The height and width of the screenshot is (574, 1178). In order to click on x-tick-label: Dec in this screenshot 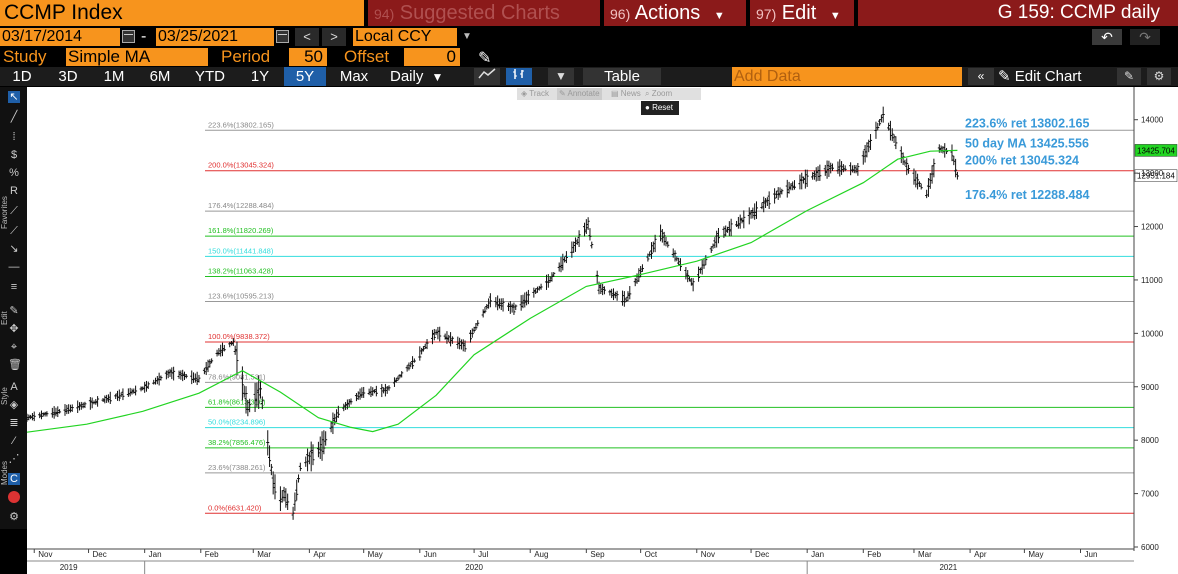, I will do `click(762, 554)`.